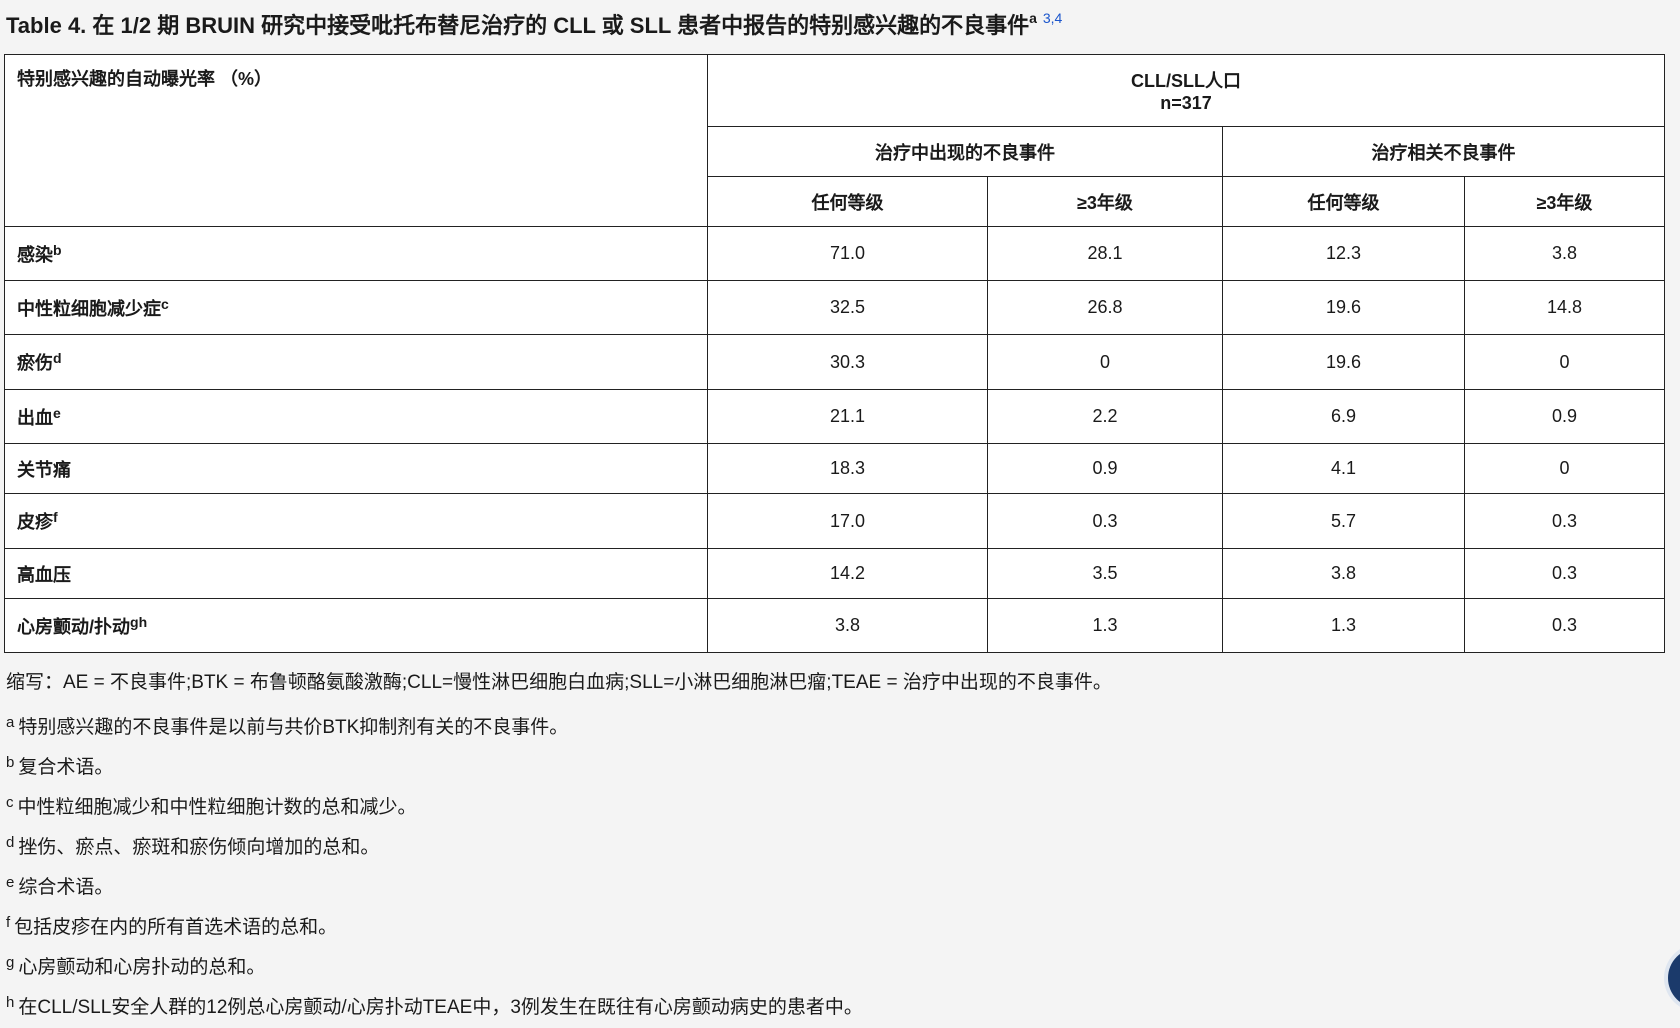  I want to click on table-row: 感染b 71.0 28.1 12.3 3.8, so click(834, 253).